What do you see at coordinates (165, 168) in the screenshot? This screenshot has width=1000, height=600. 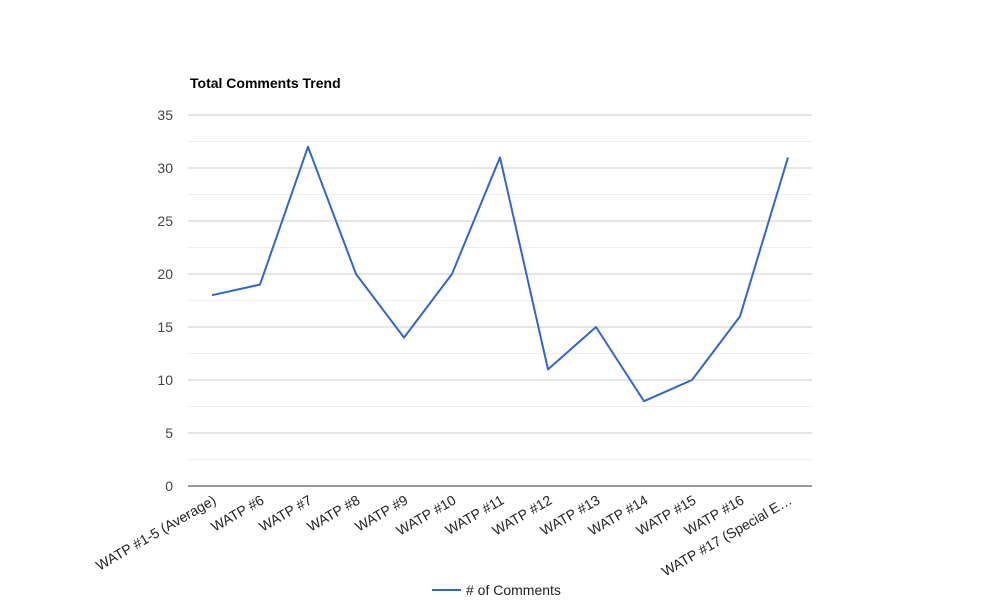 I see `y-tick-label: 30` at bounding box center [165, 168].